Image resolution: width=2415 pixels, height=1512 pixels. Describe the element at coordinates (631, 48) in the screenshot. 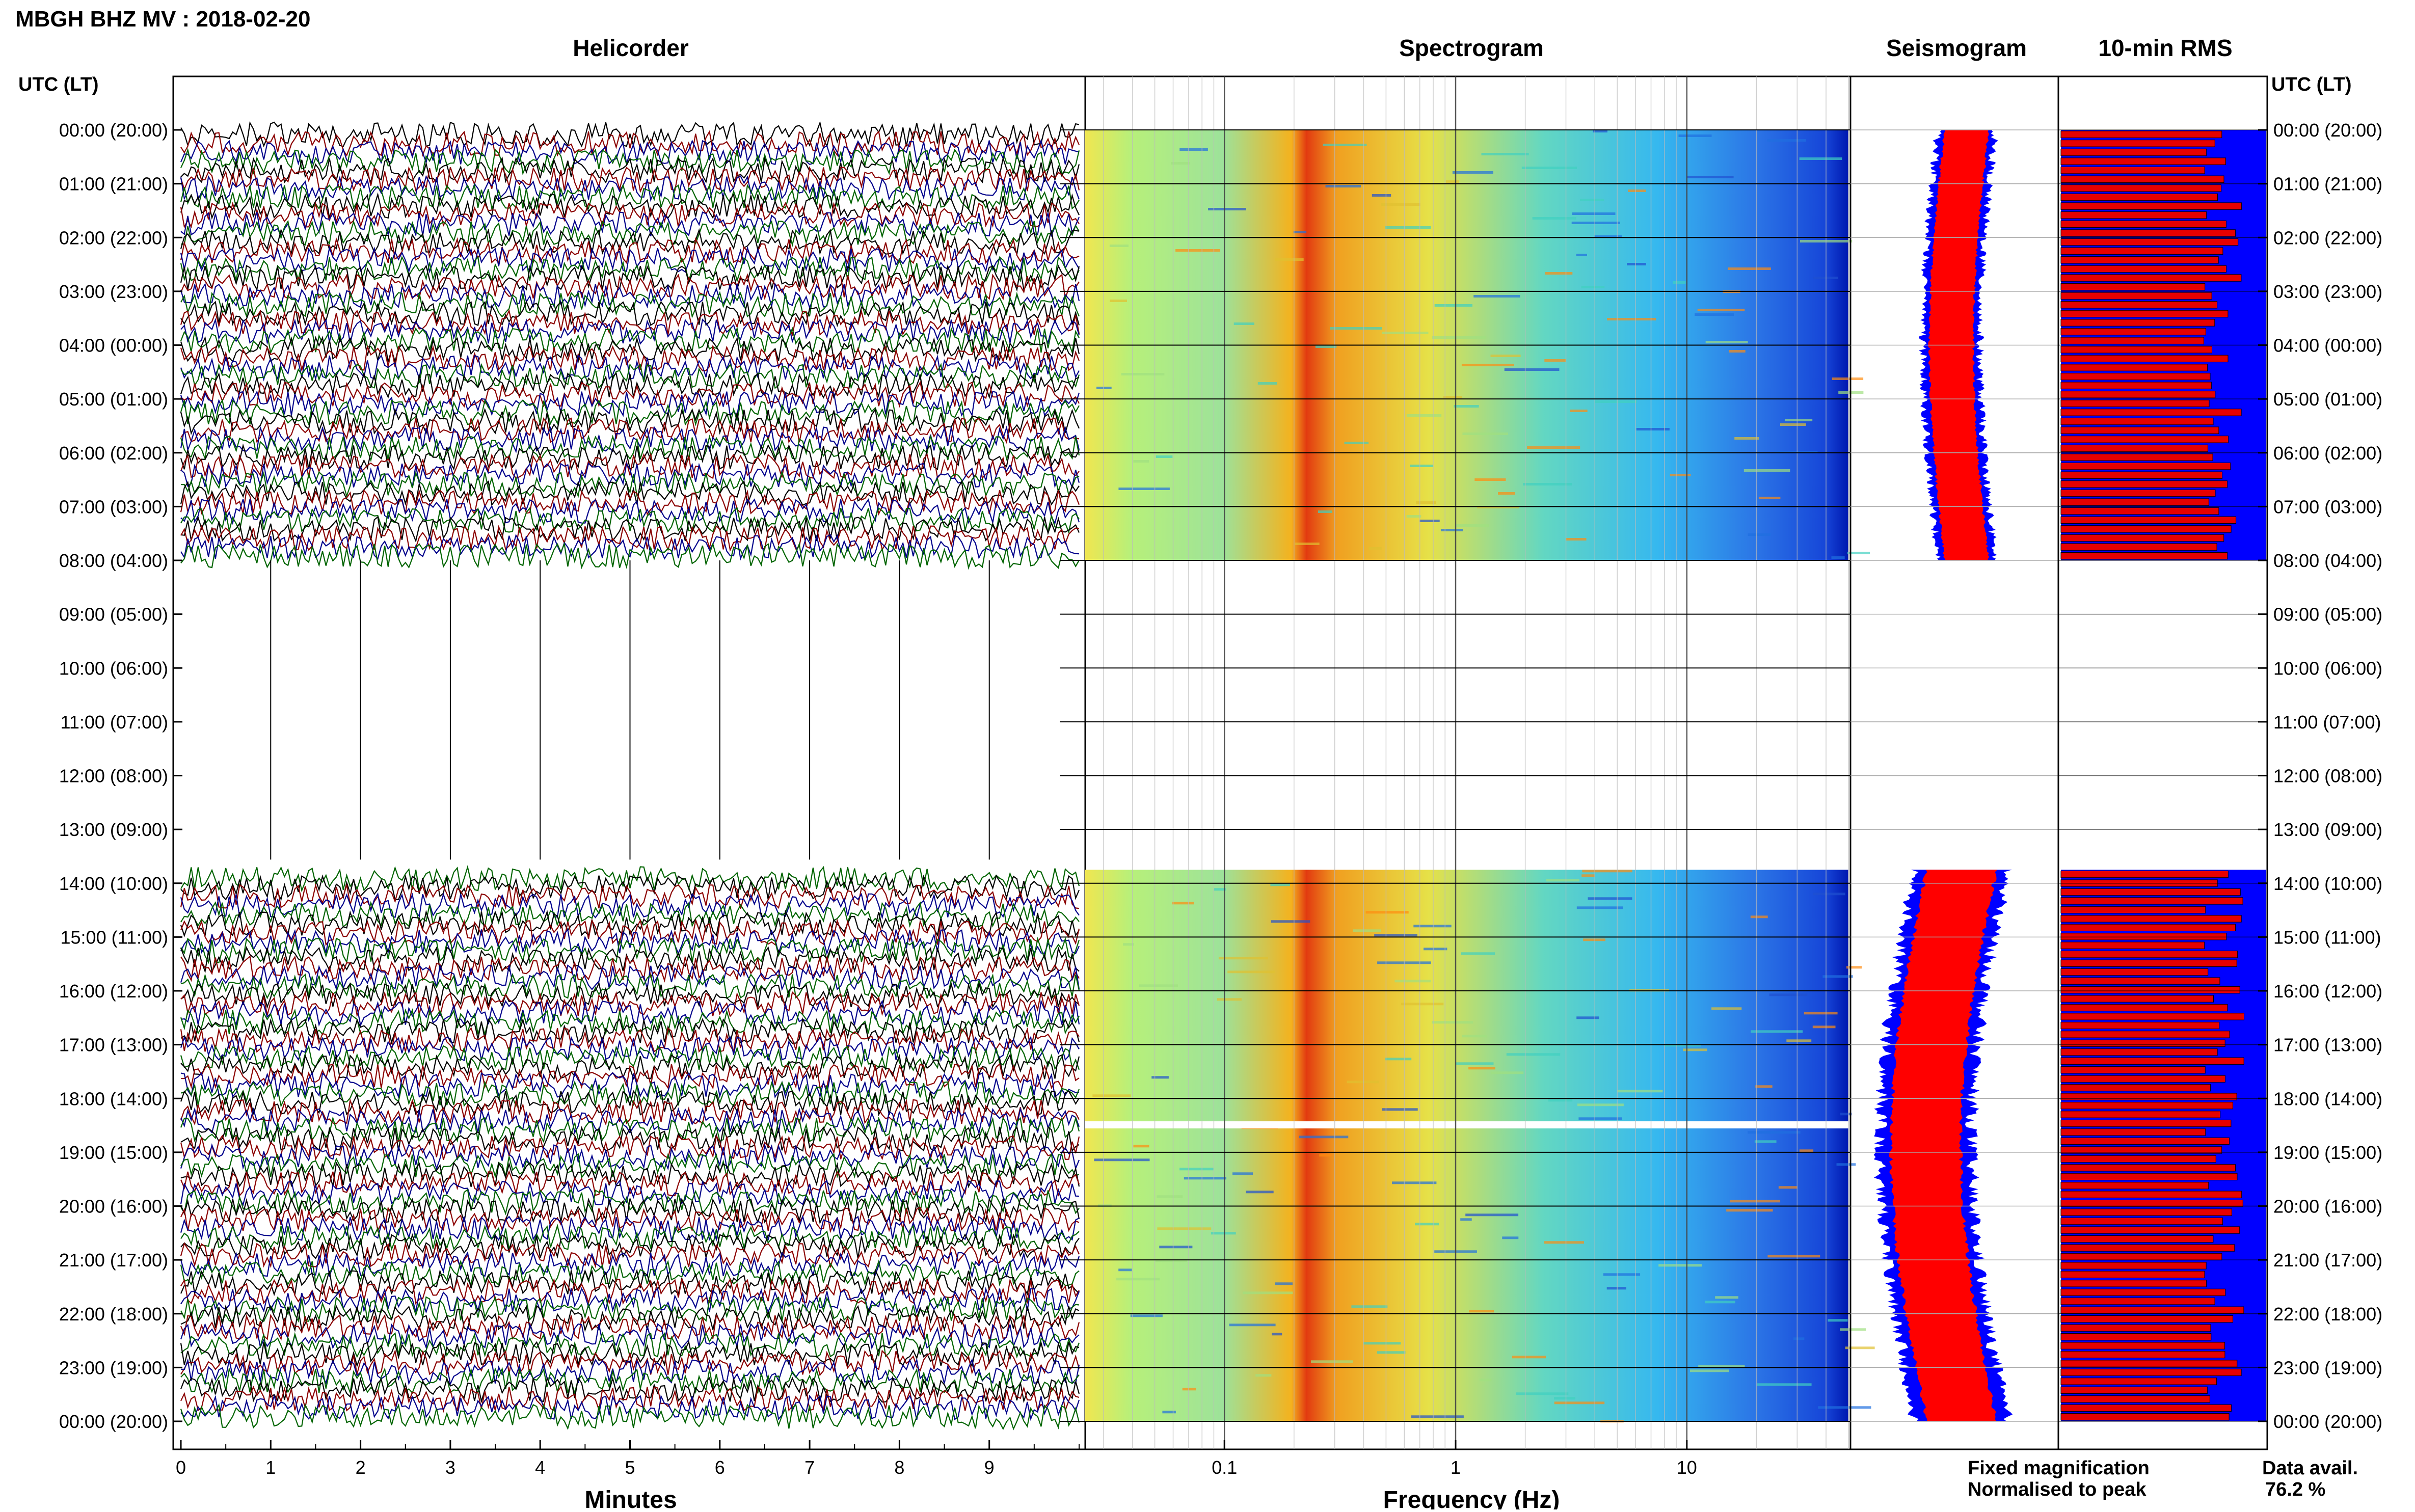

I see `helicorder-title: Helicorder` at that location.